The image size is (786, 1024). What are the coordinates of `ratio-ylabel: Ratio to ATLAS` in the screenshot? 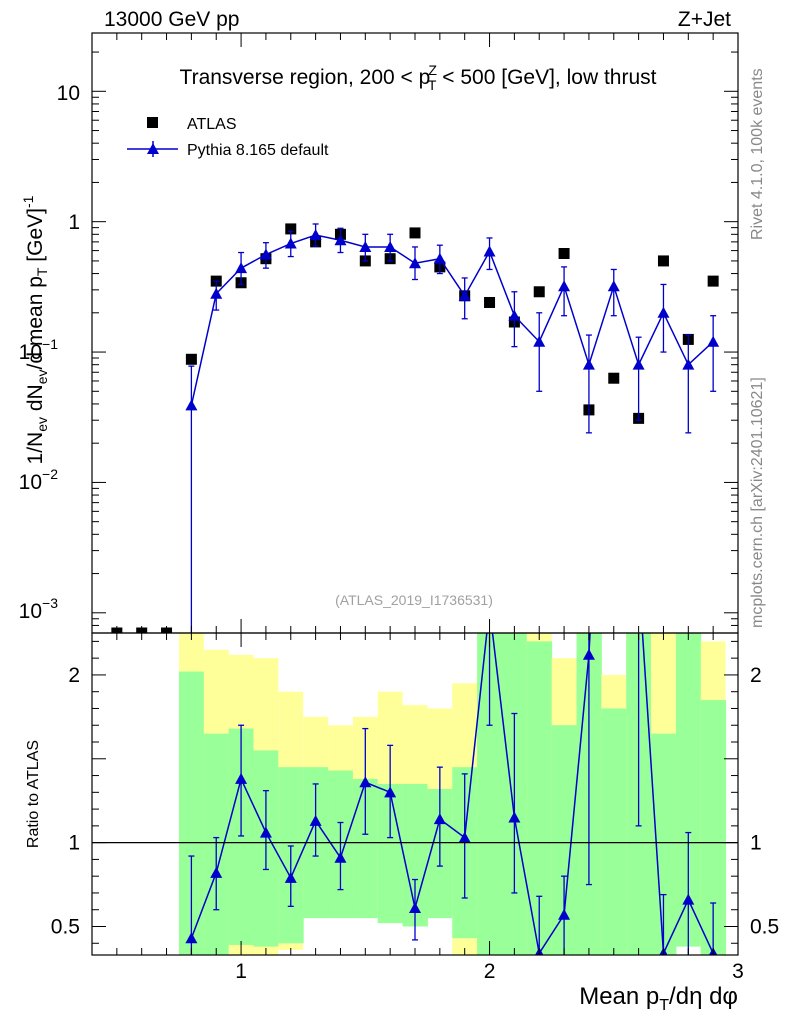 It's located at (33, 794).